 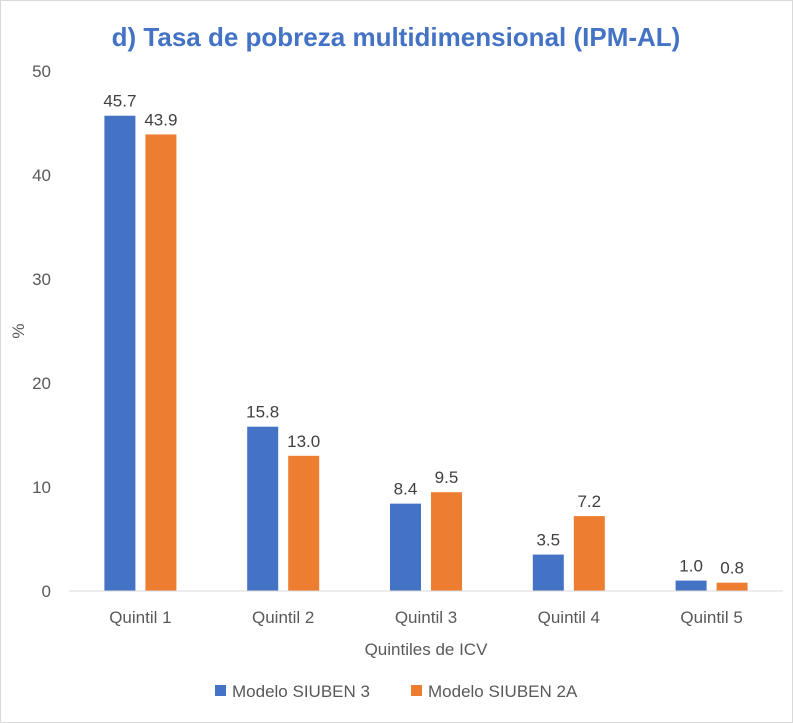 I want to click on data-label: 3.5, so click(x=548, y=540).